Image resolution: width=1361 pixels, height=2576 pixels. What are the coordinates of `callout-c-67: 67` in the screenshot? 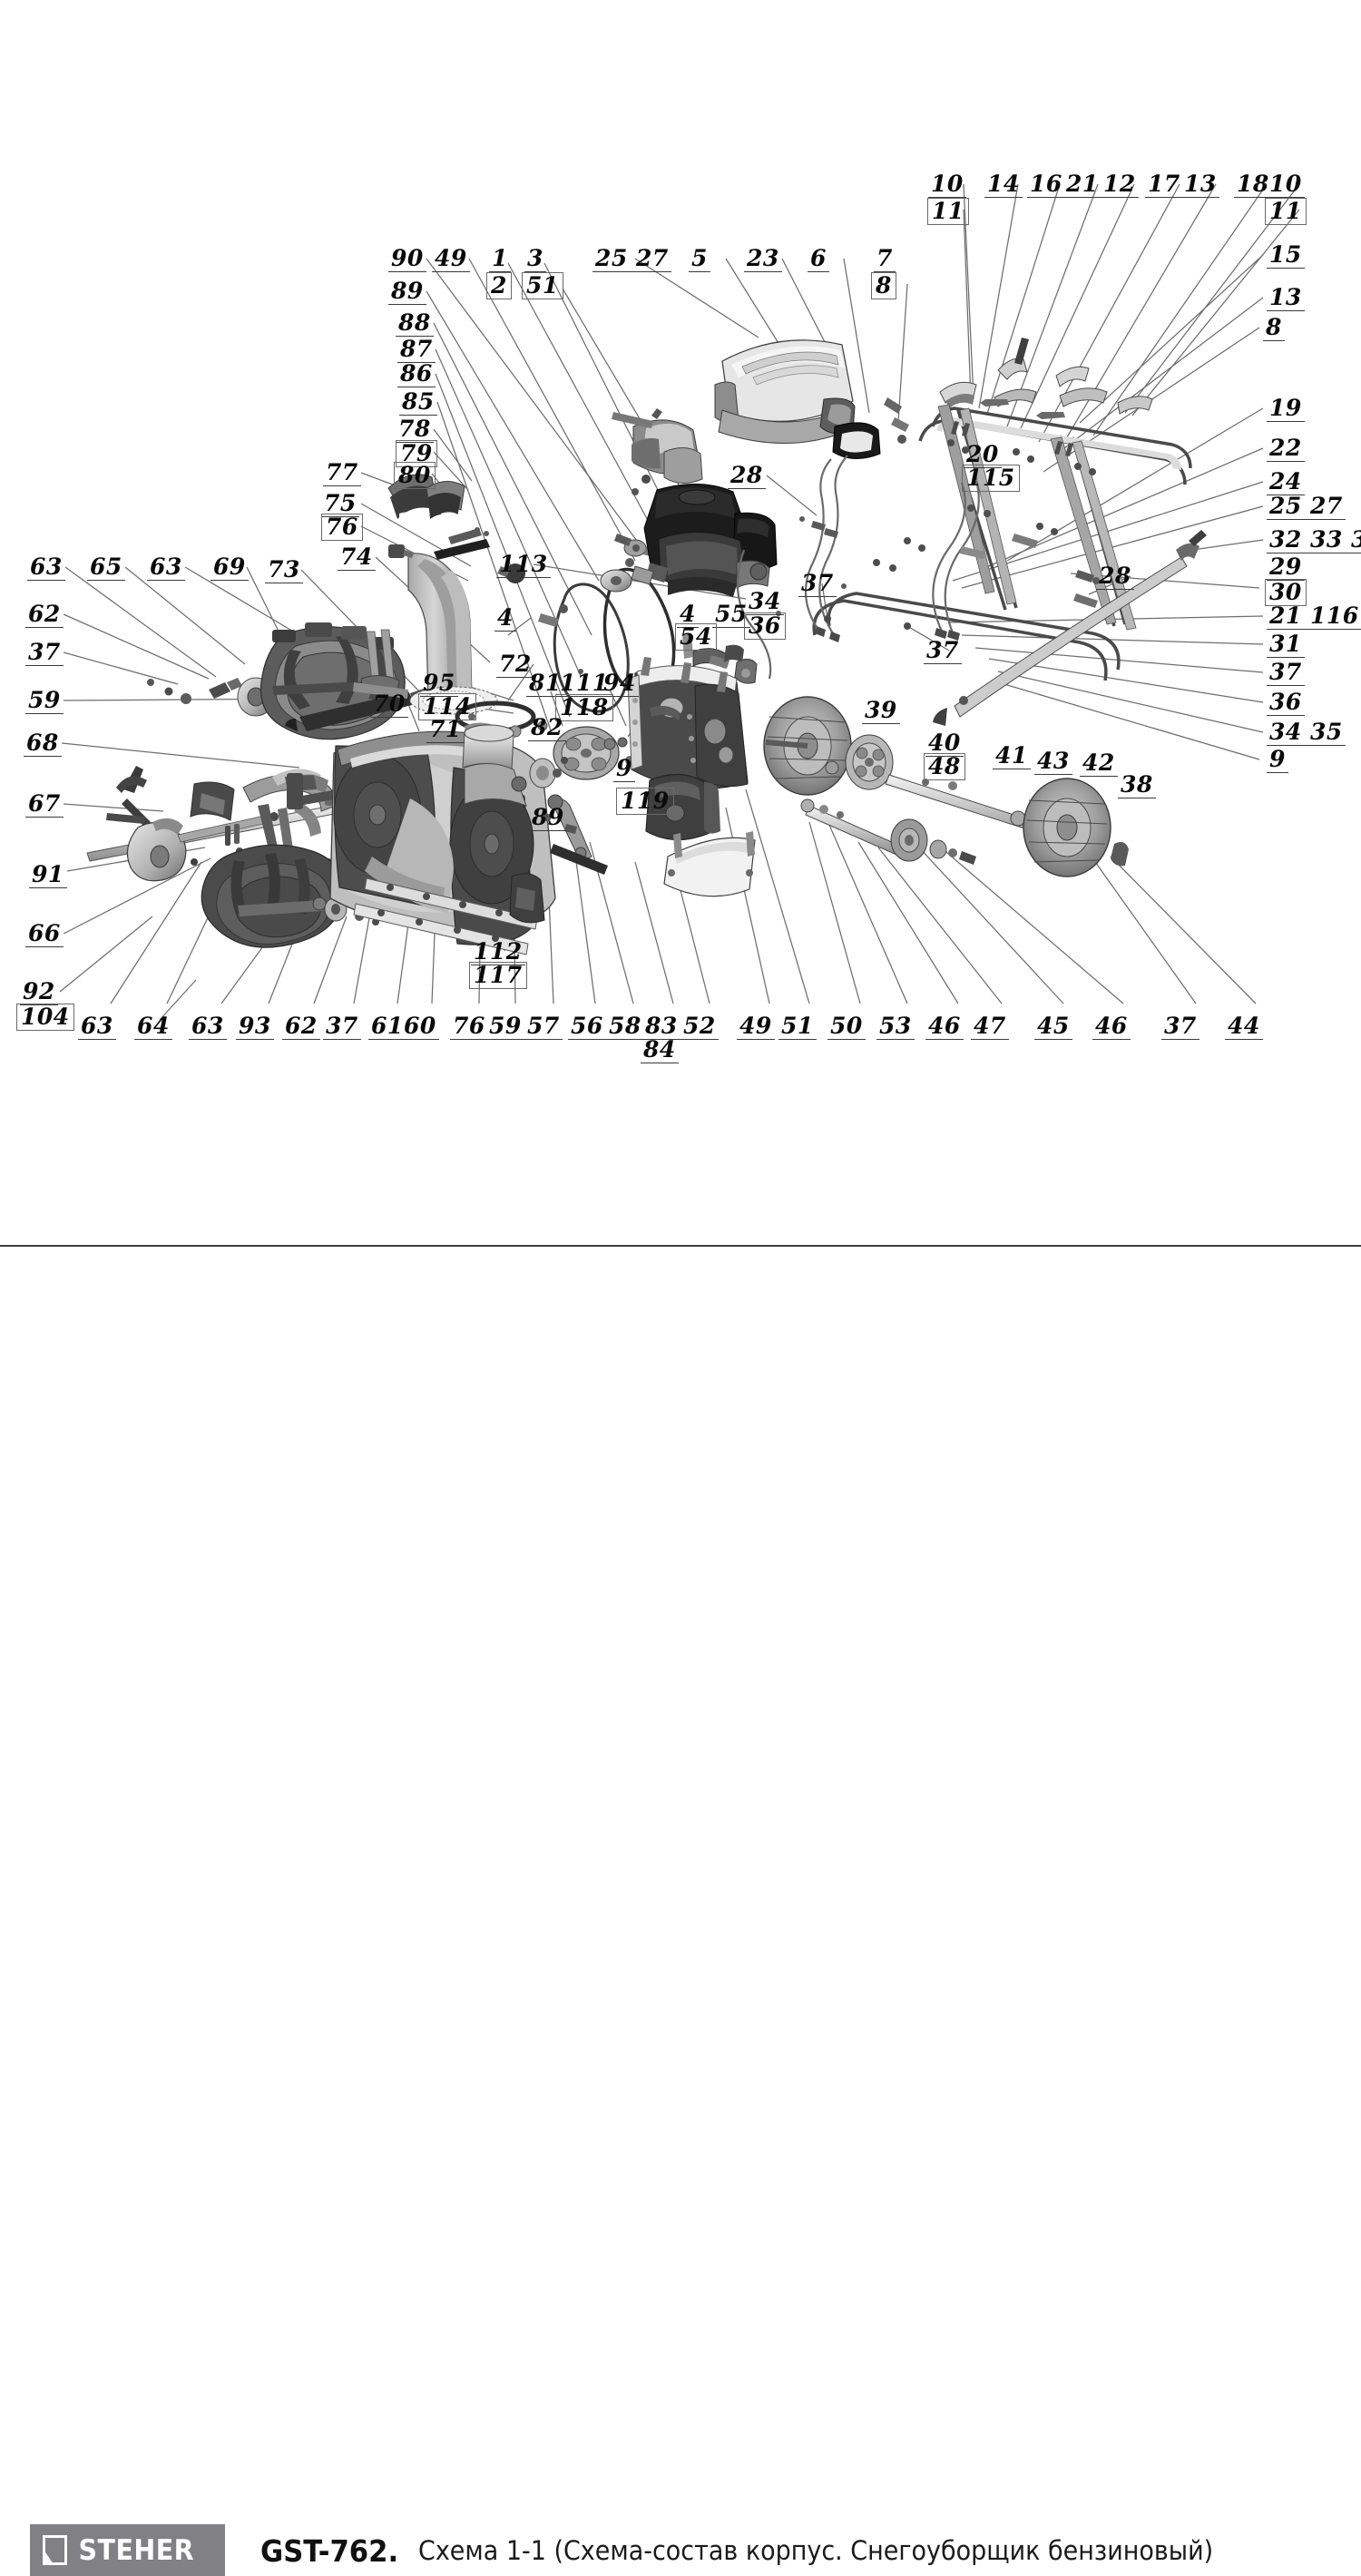 It's located at (44, 805).